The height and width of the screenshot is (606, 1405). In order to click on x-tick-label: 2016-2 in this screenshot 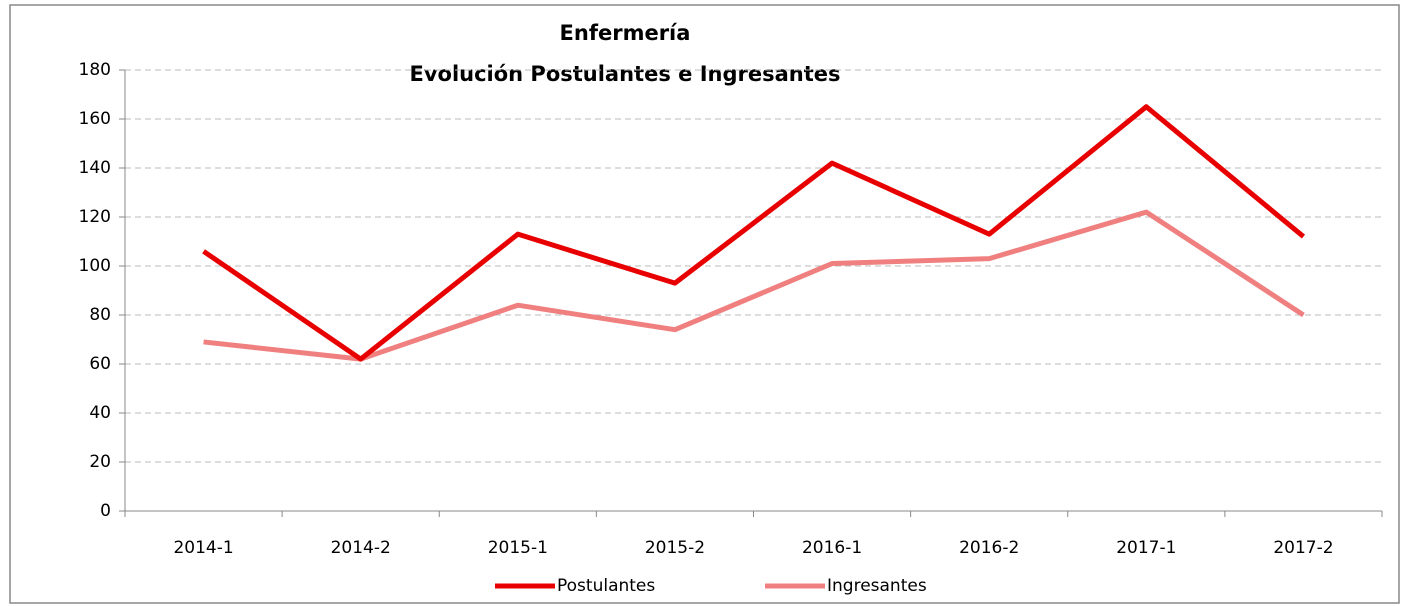, I will do `click(989, 548)`.